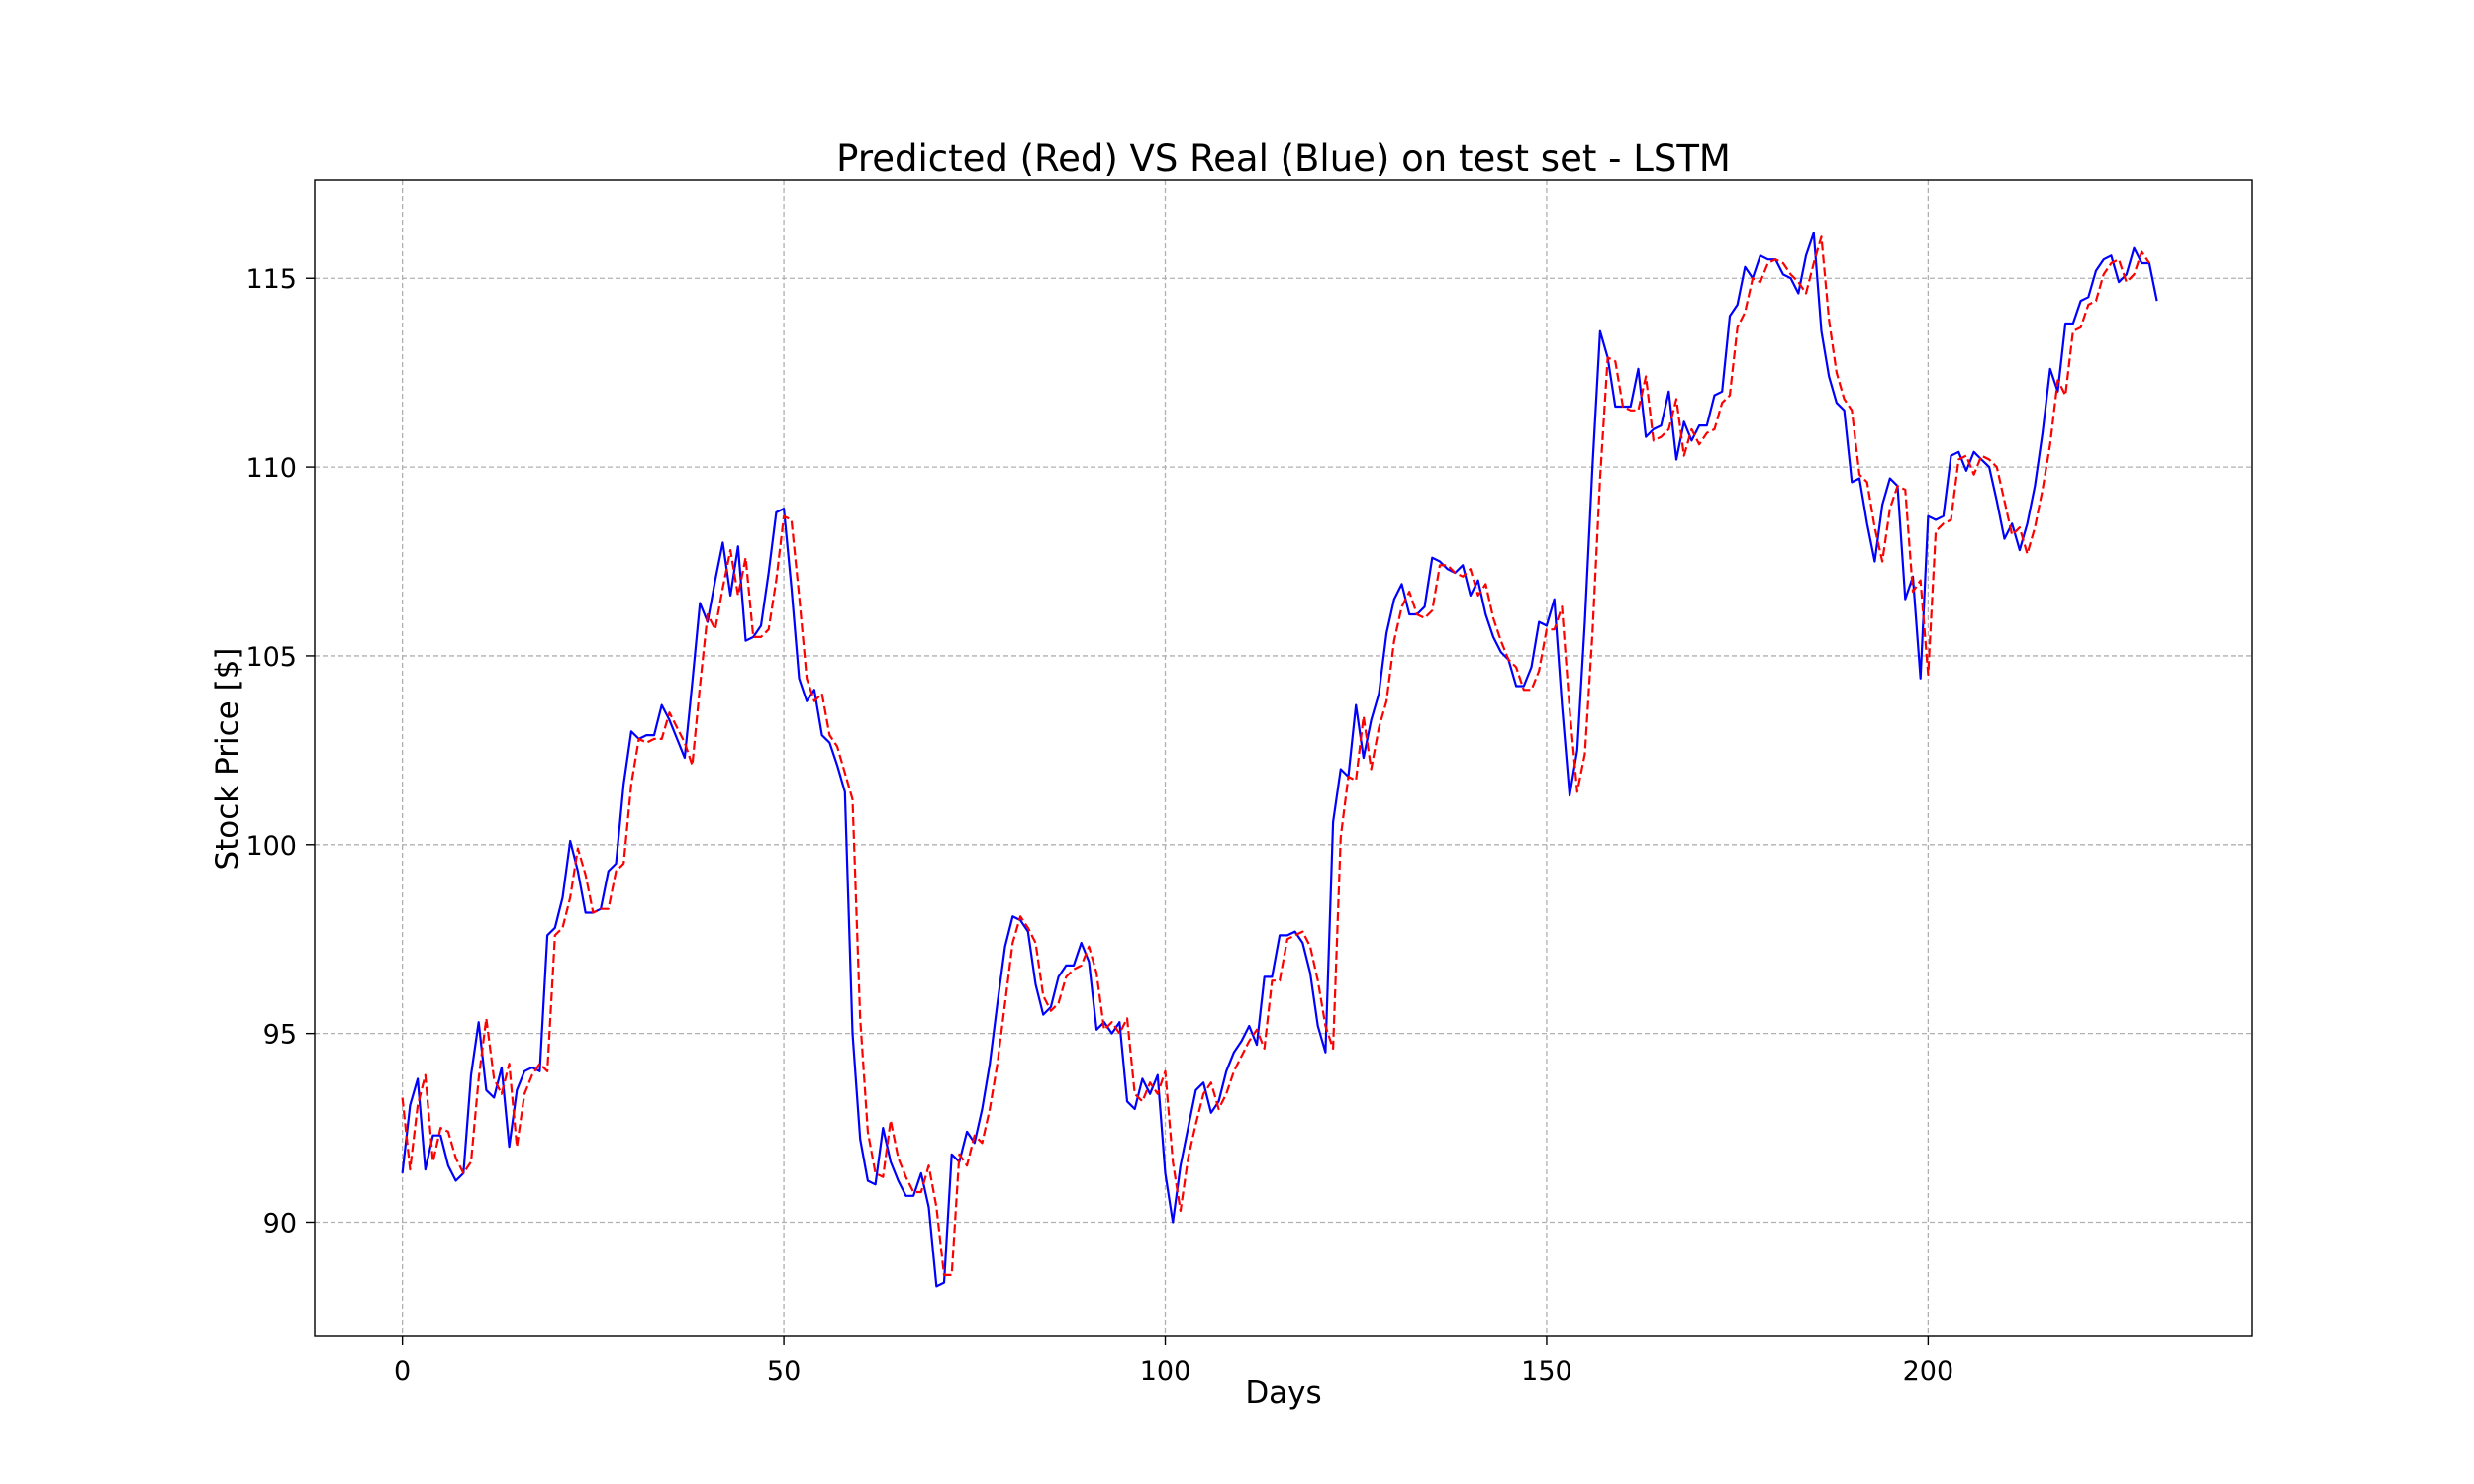  Describe the element at coordinates (271, 468) in the screenshot. I see `y-tick-label: 110` at that location.